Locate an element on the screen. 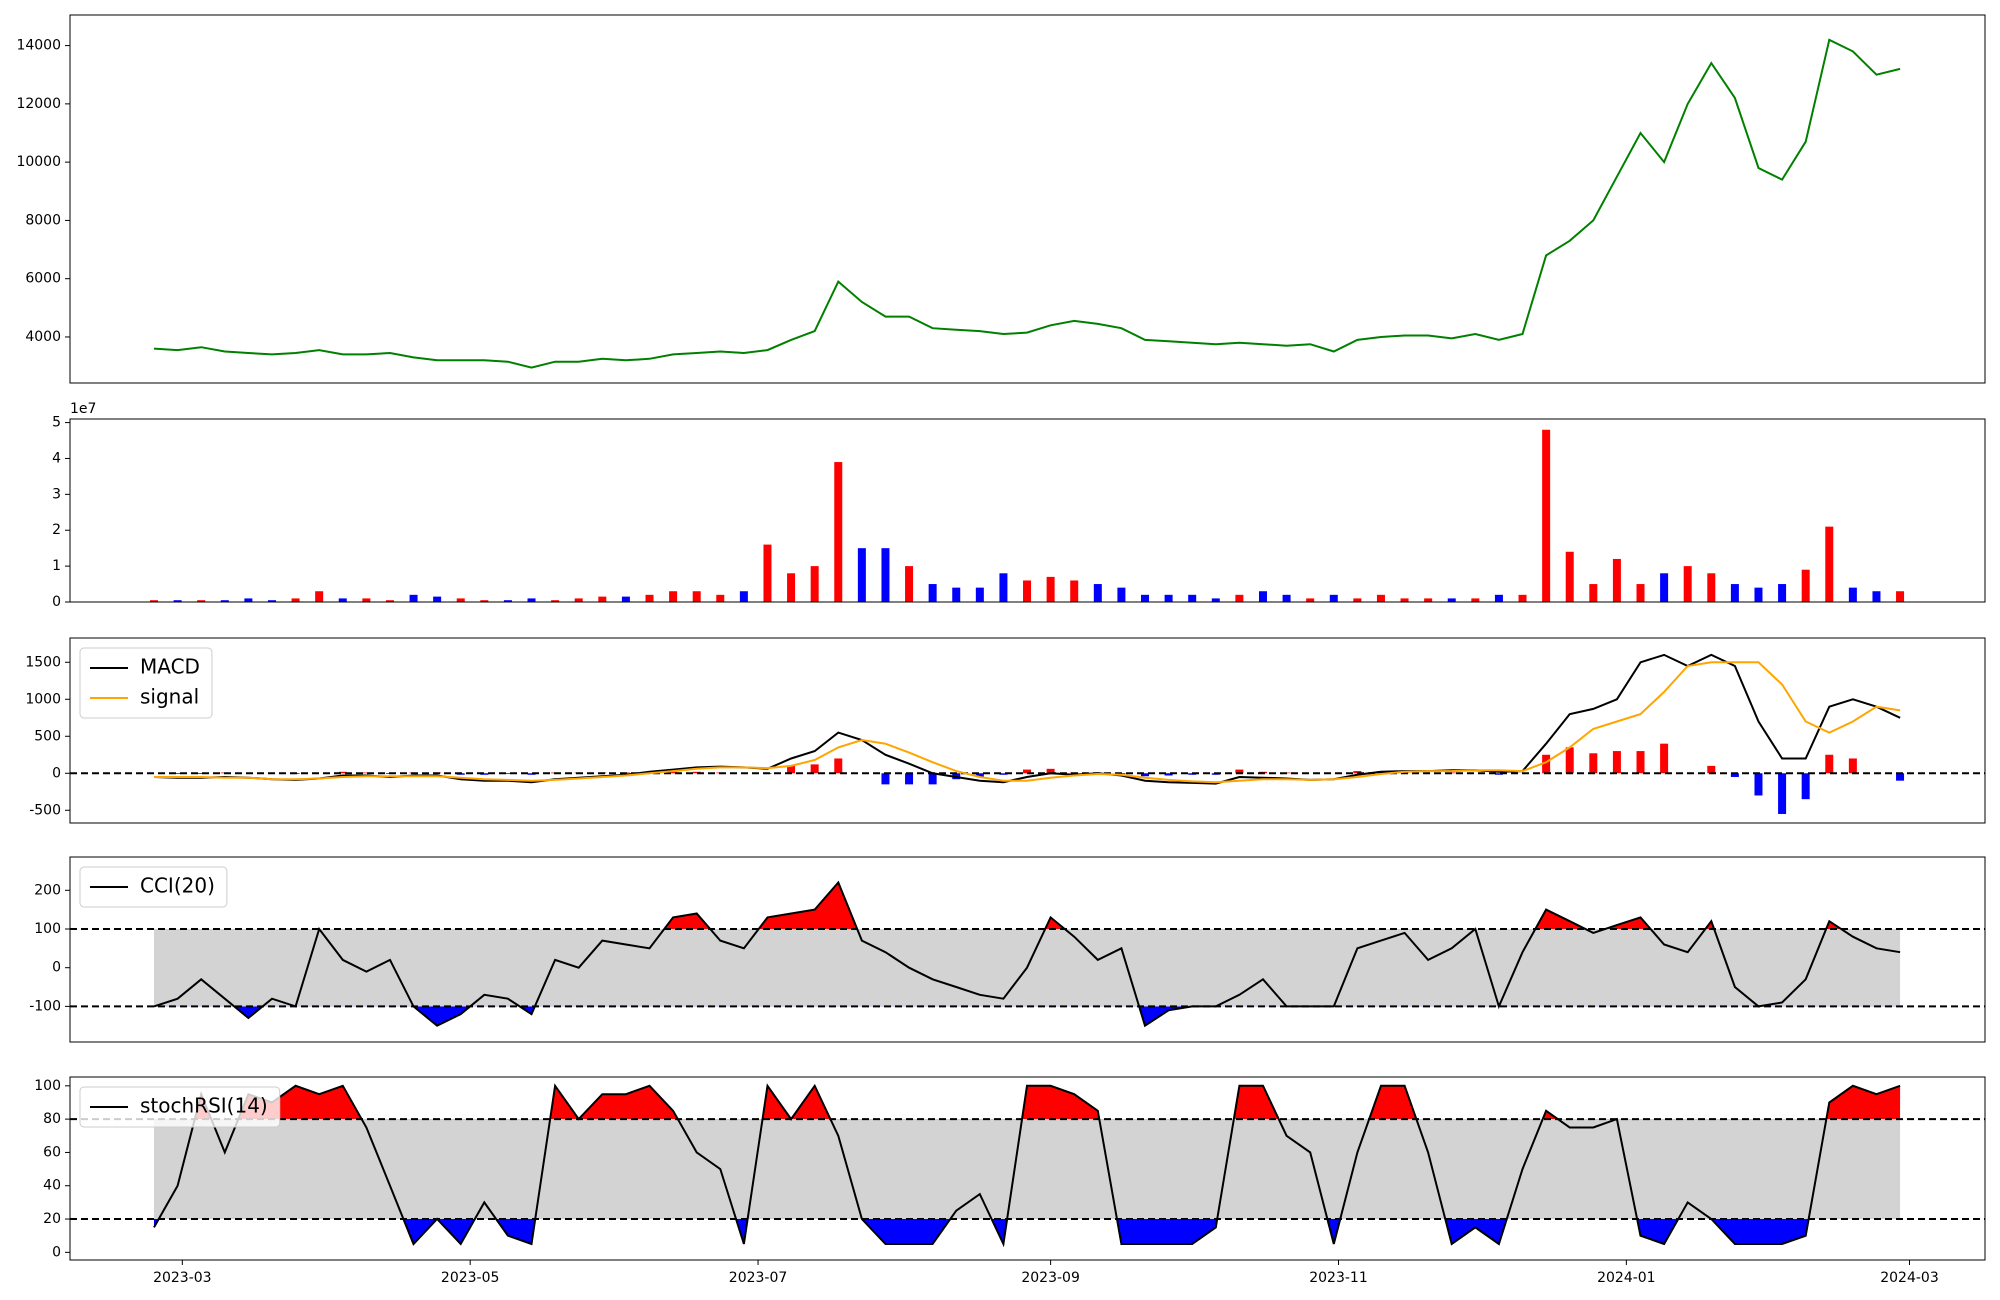  y-tick-label: 4 is located at coordinates (56, 458).